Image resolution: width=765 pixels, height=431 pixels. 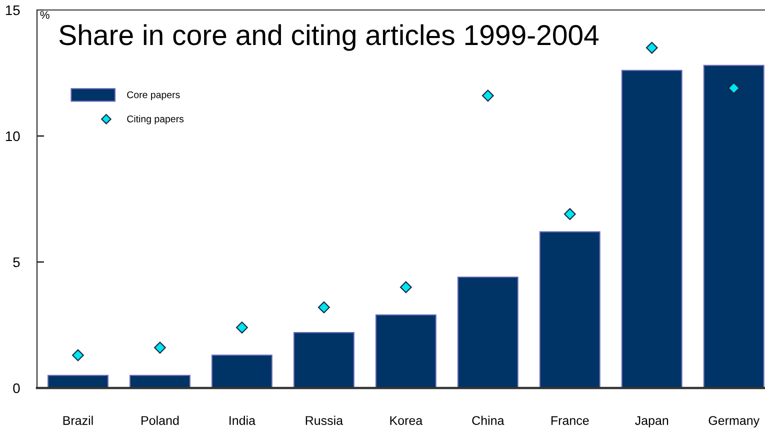 I want to click on x-tick-label: China, so click(x=488, y=420).